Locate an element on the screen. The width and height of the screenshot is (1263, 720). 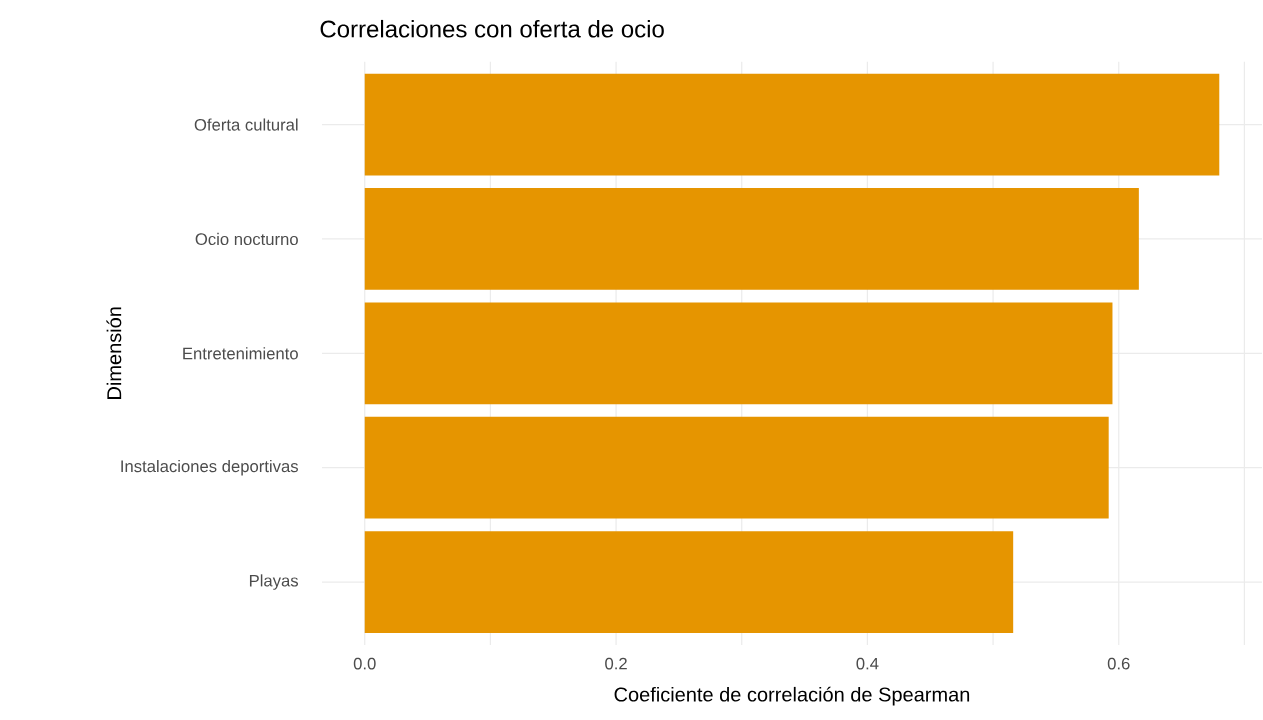
y-tick-label: Playas is located at coordinates (274, 582).